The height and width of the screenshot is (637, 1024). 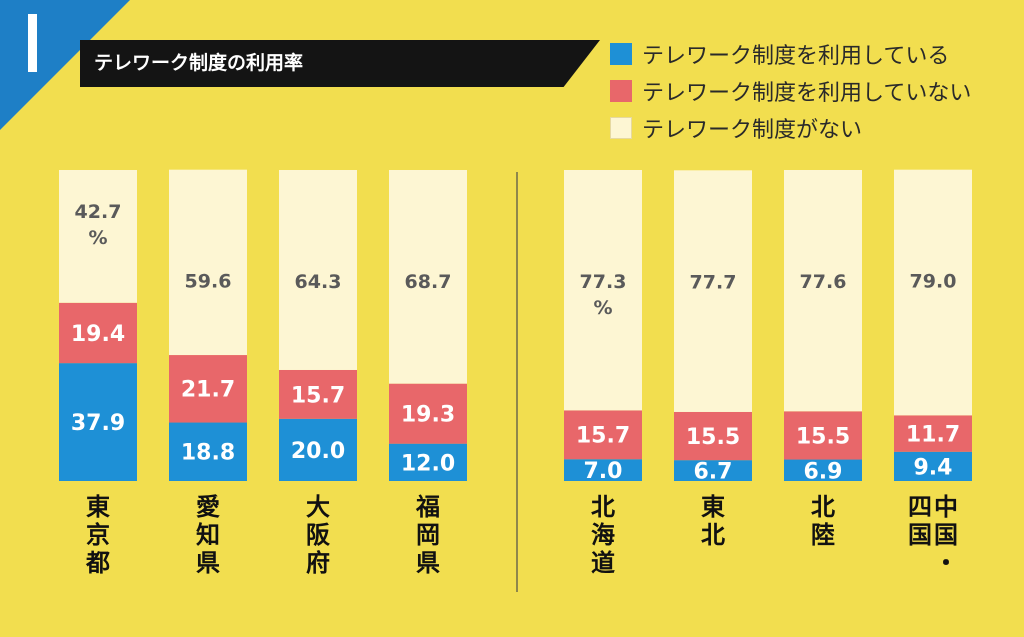 I want to click on data-label-not-using: 21.7, so click(x=208, y=390).